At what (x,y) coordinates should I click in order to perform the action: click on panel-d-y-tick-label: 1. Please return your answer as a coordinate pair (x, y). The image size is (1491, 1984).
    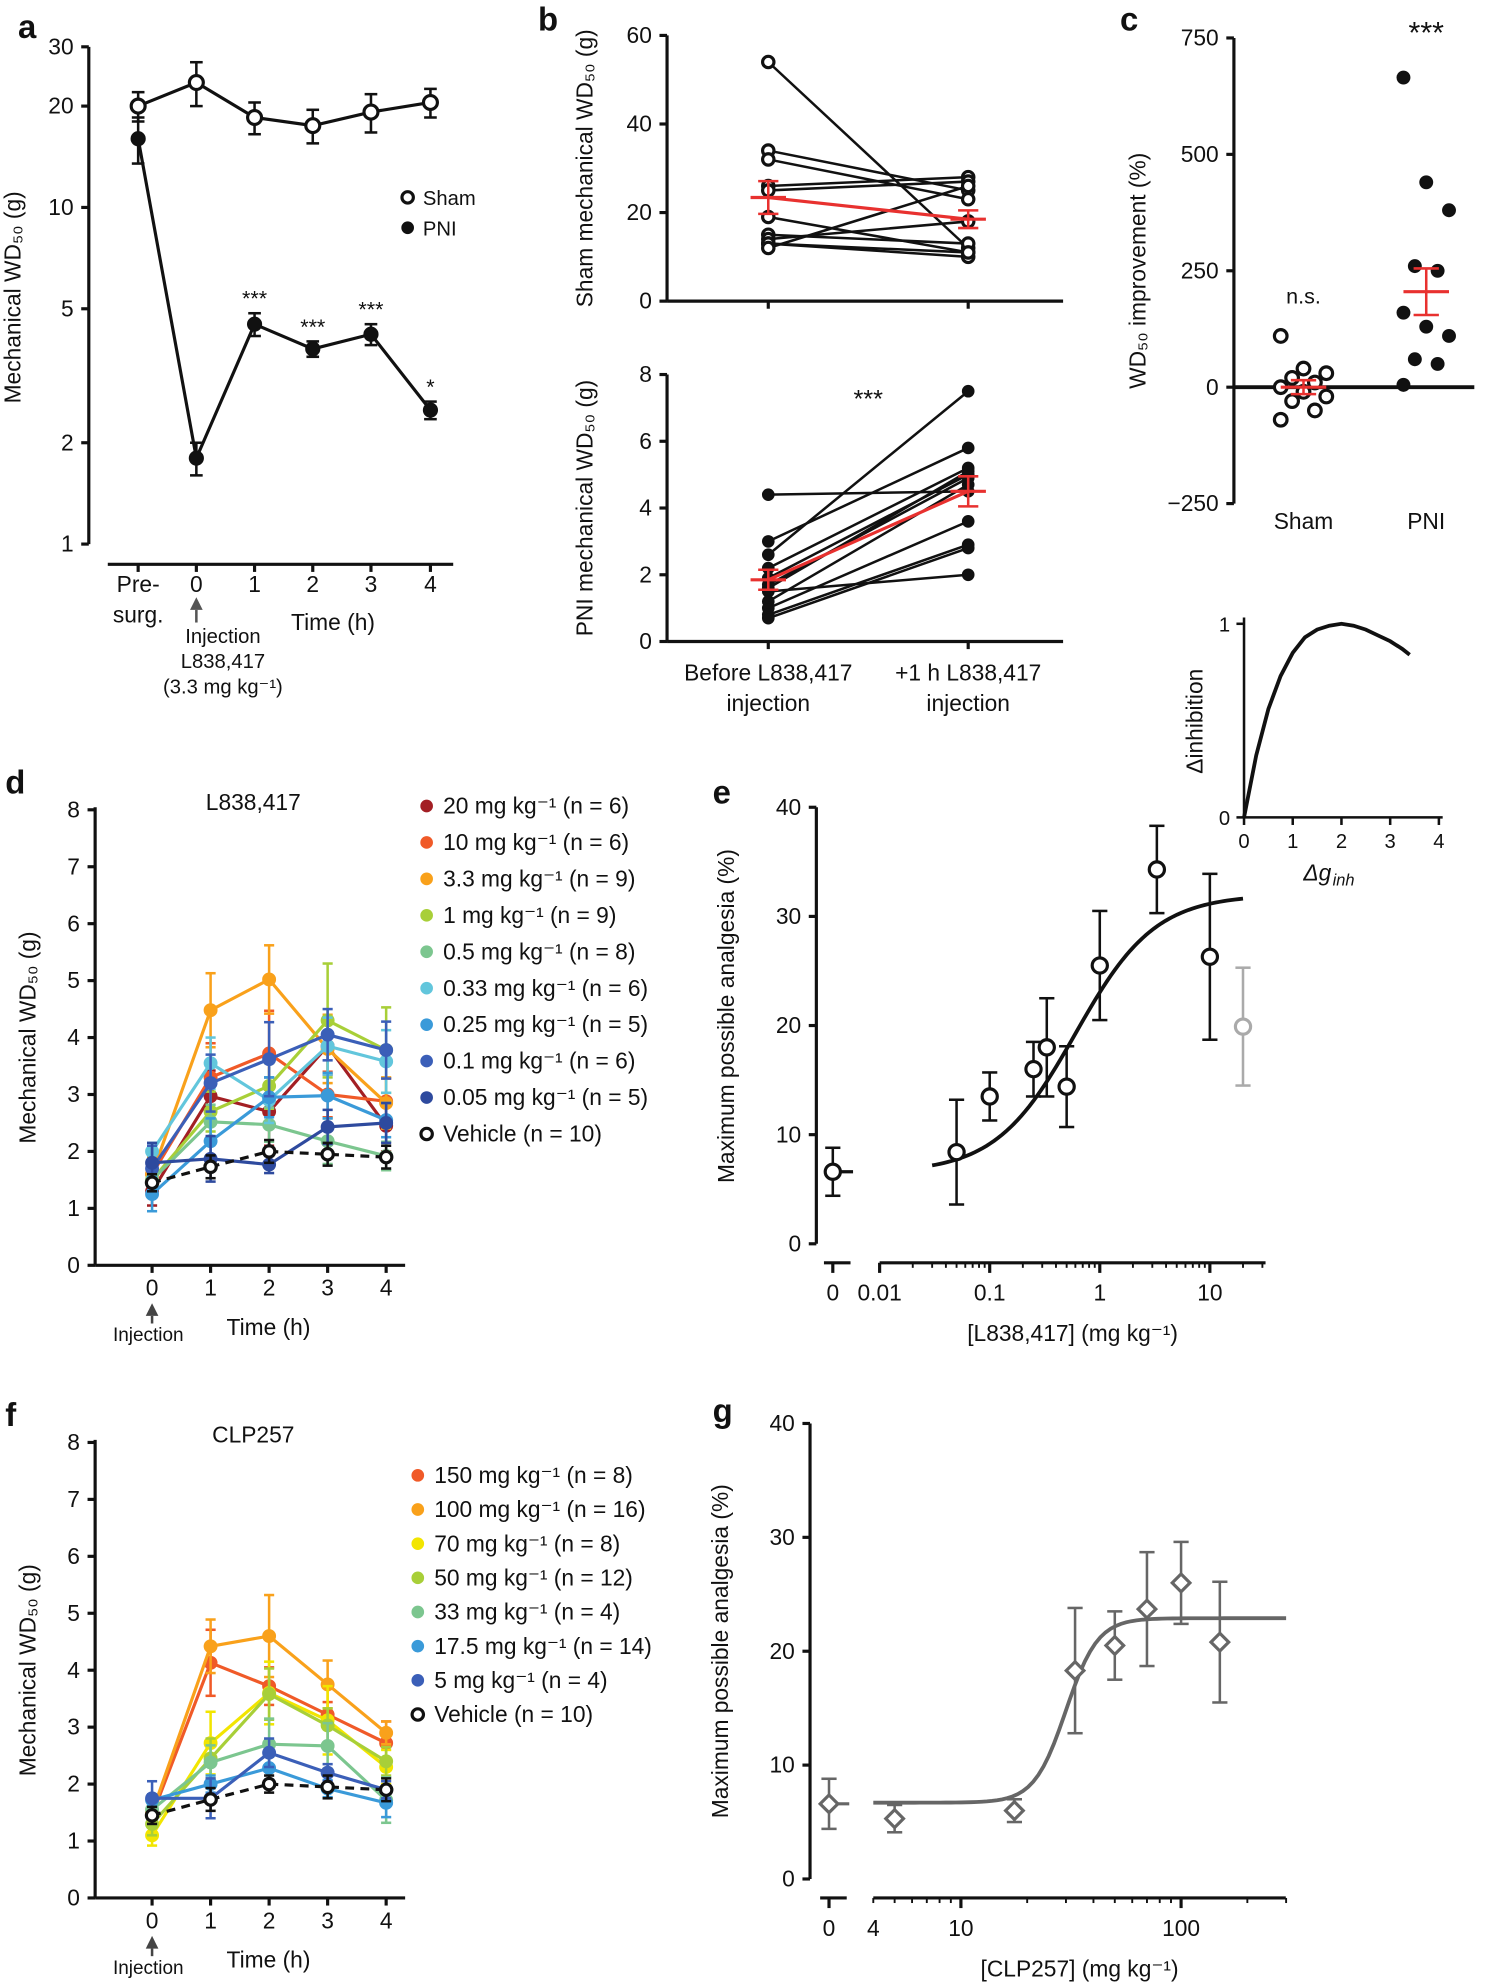
    Looking at the image, I should click on (73, 1208).